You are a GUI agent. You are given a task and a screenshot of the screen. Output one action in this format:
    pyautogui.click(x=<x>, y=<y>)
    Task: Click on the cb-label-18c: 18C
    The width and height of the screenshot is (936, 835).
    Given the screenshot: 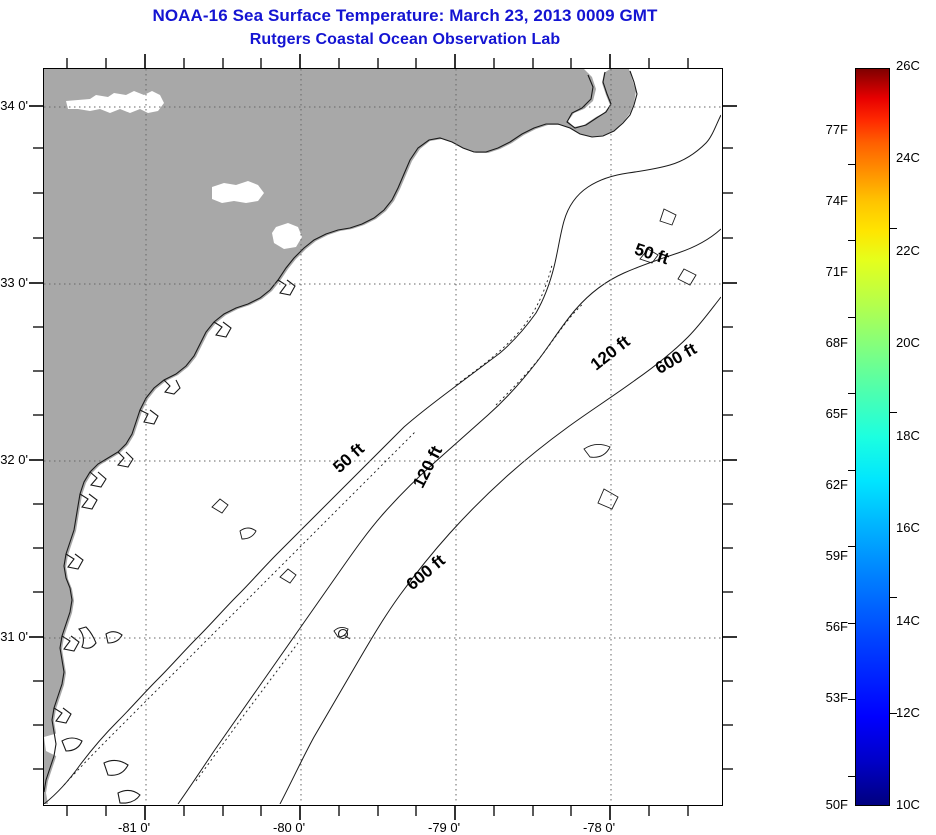 What is the action you would take?
    pyautogui.click(x=908, y=435)
    